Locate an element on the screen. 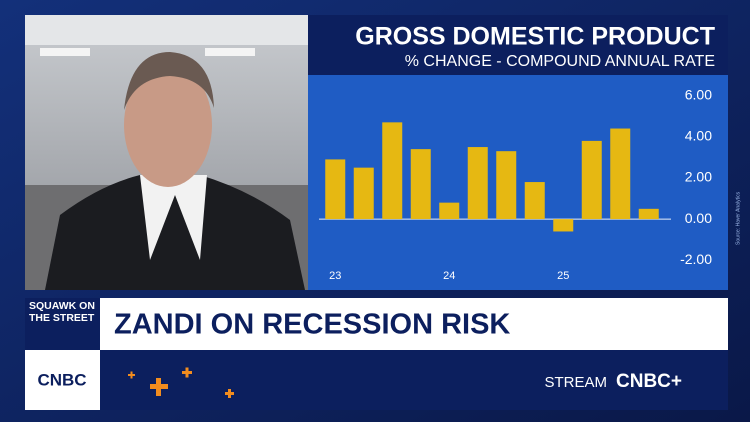 The image size is (750, 422). y-tick-label: 2.00 is located at coordinates (698, 177).